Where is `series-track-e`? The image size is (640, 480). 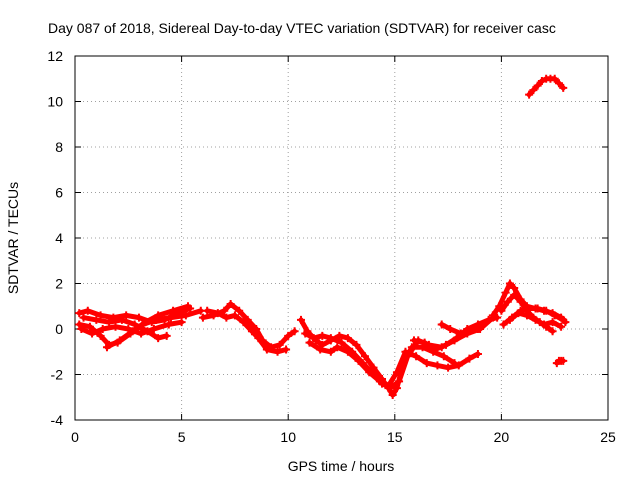 series-track-e is located at coordinates (147, 327).